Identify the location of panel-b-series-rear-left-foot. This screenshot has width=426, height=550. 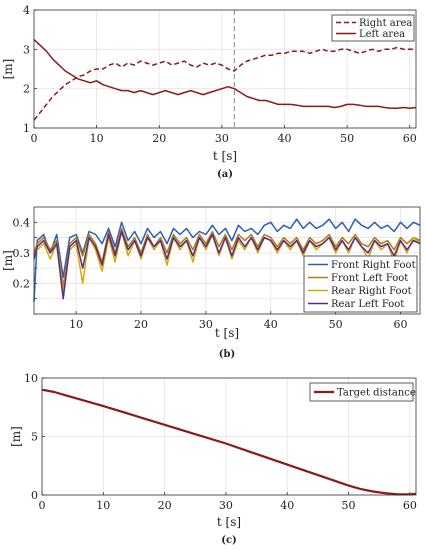
(227, 265).